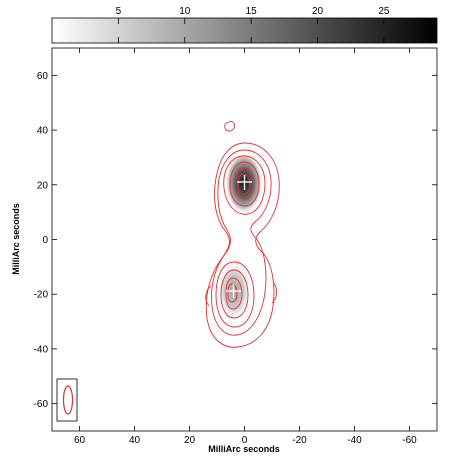  I want to click on y-tick-label: -60, so click(41, 404).